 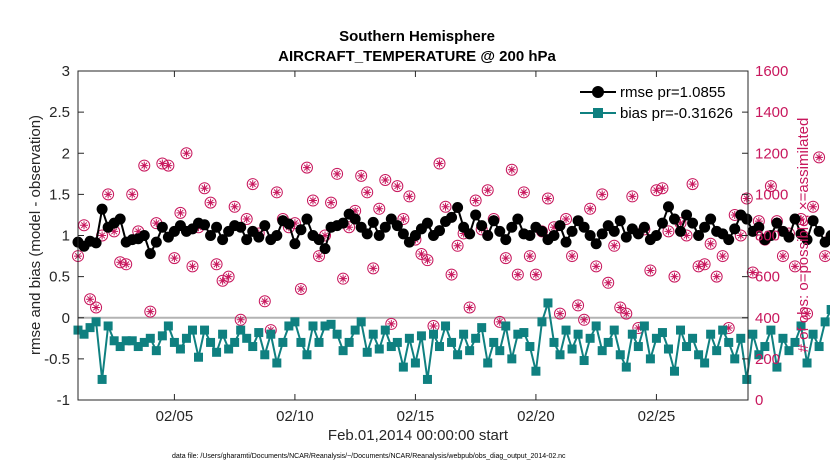 I want to click on y2-tick-label: 600, so click(x=767, y=277).